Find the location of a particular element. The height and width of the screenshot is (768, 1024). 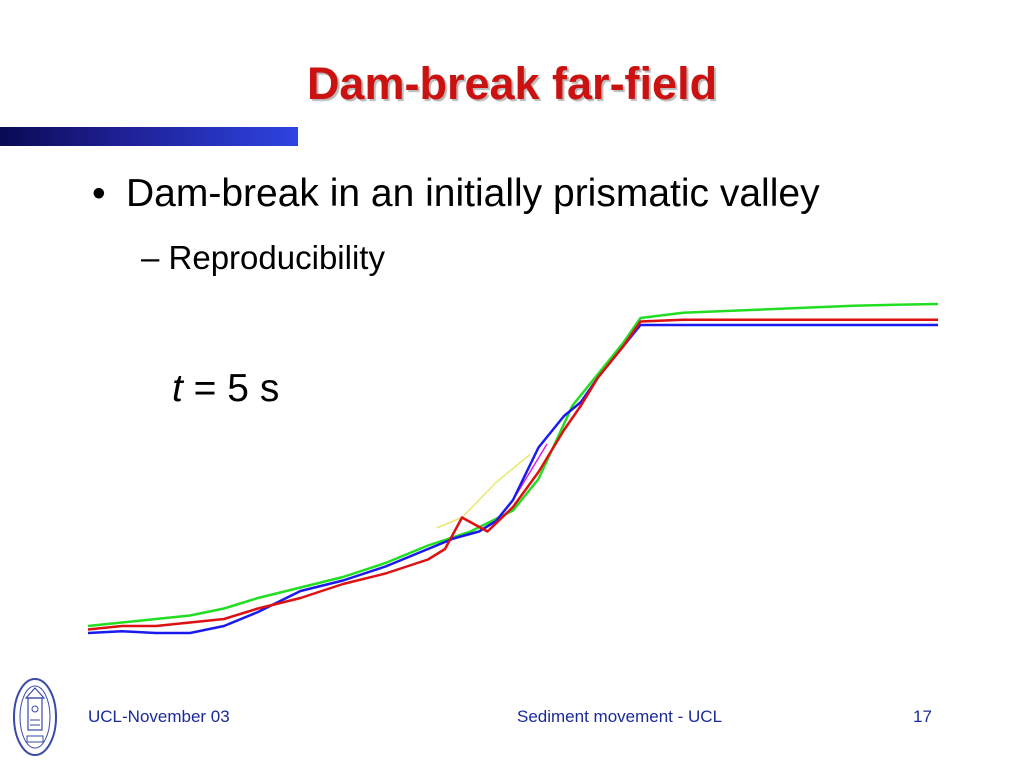

page-number: 17 is located at coordinates (922, 716).